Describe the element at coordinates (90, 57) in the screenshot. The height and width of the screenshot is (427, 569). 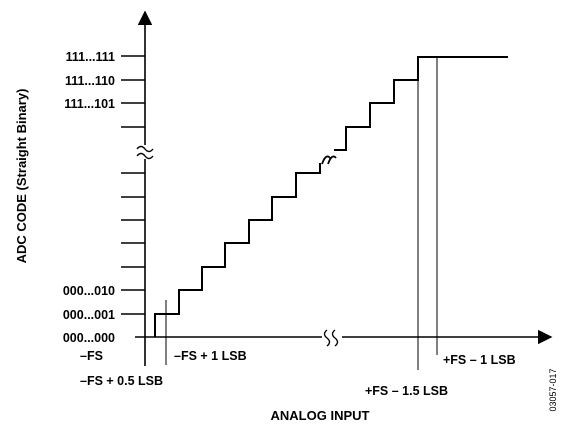
I see `y-tick-label-111-111: 111...111` at that location.